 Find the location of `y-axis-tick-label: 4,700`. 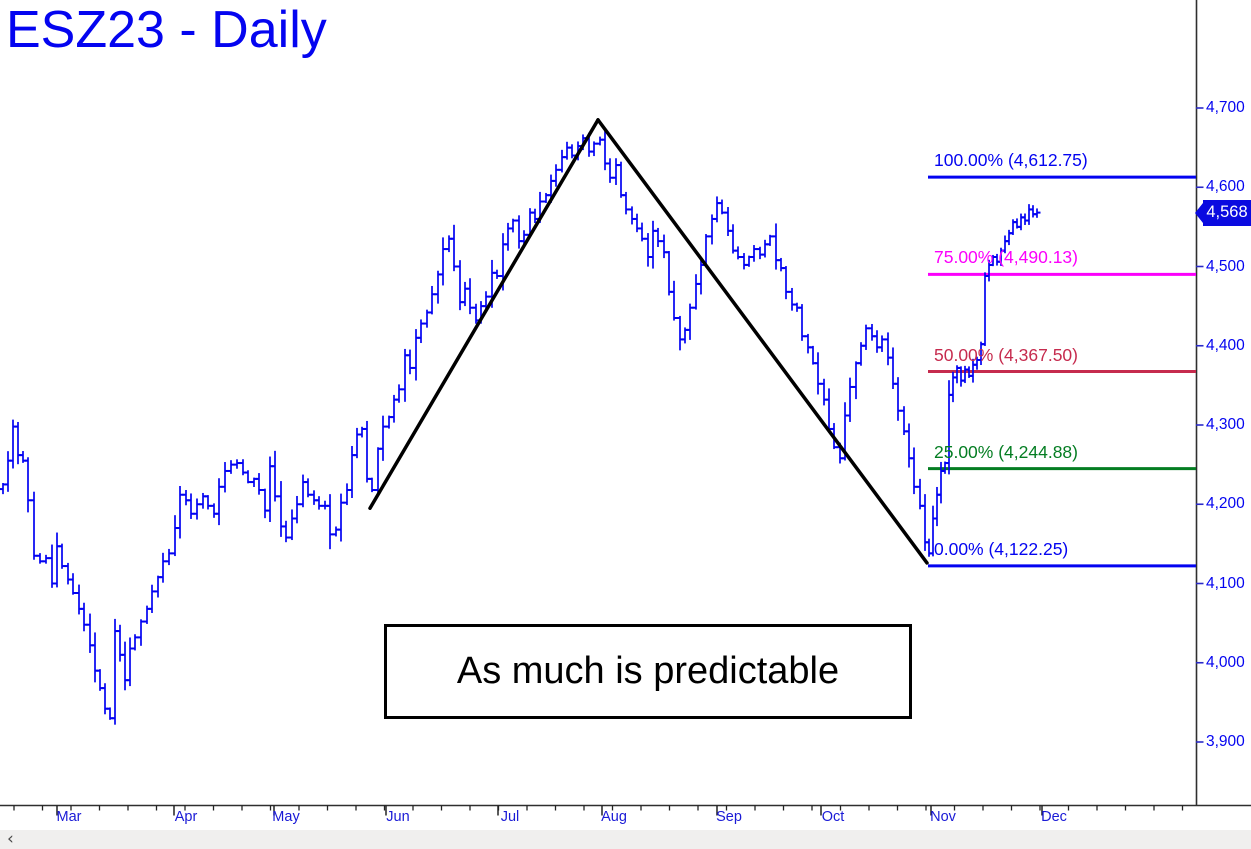

y-axis-tick-label: 4,700 is located at coordinates (1225, 107).